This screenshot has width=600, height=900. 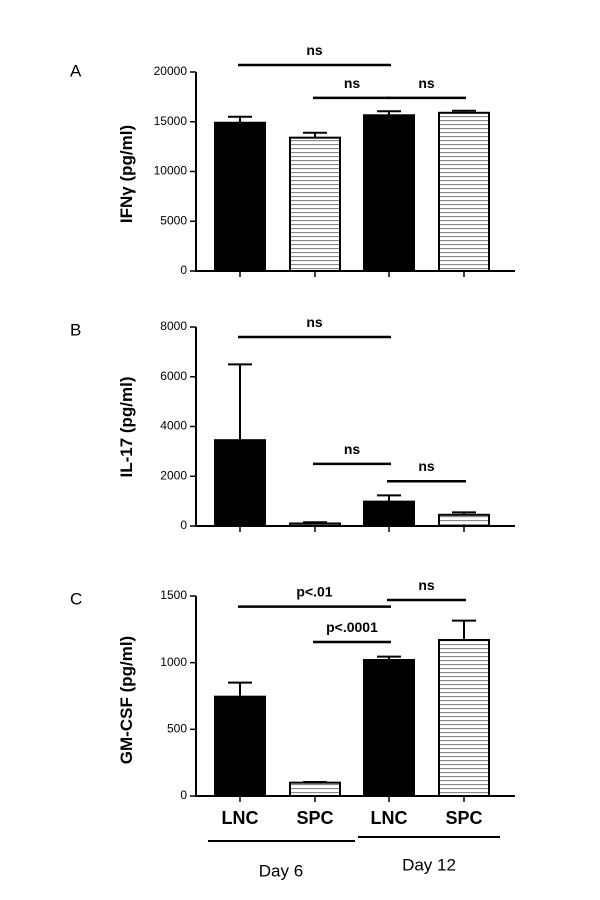 I want to click on y-axis-label: GM-CSF (pg/ml), so click(x=126, y=700).